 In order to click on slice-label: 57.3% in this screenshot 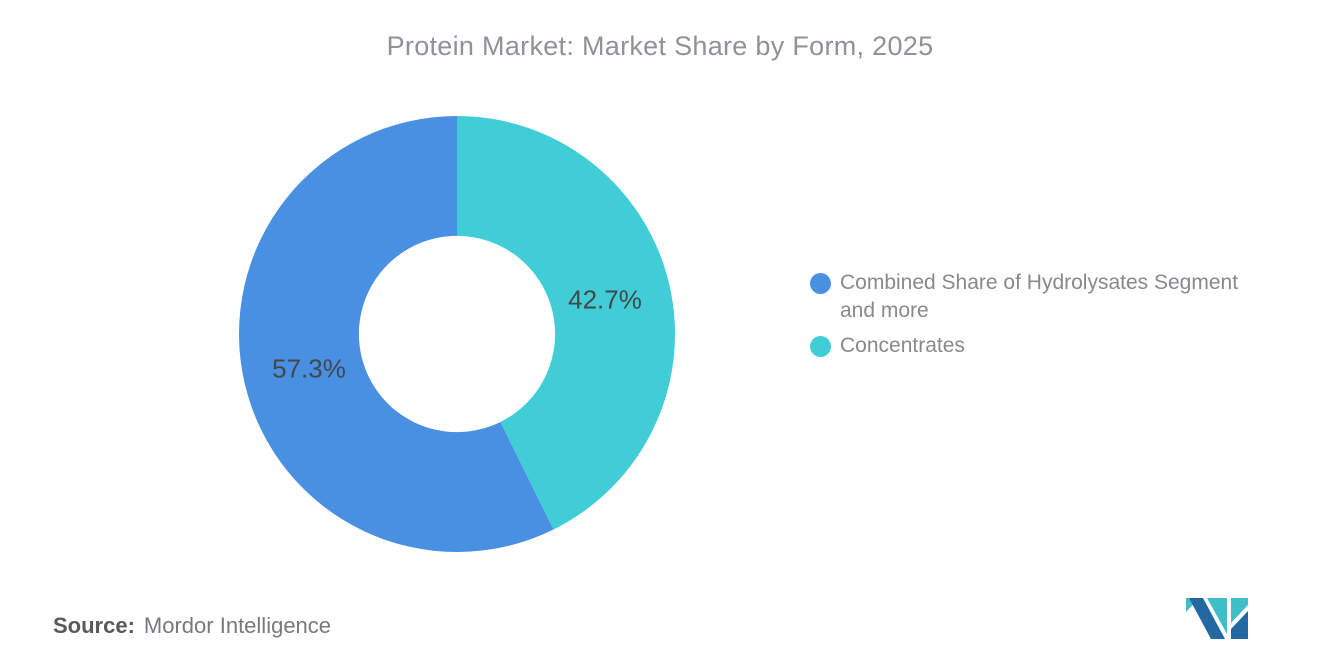, I will do `click(309, 369)`.